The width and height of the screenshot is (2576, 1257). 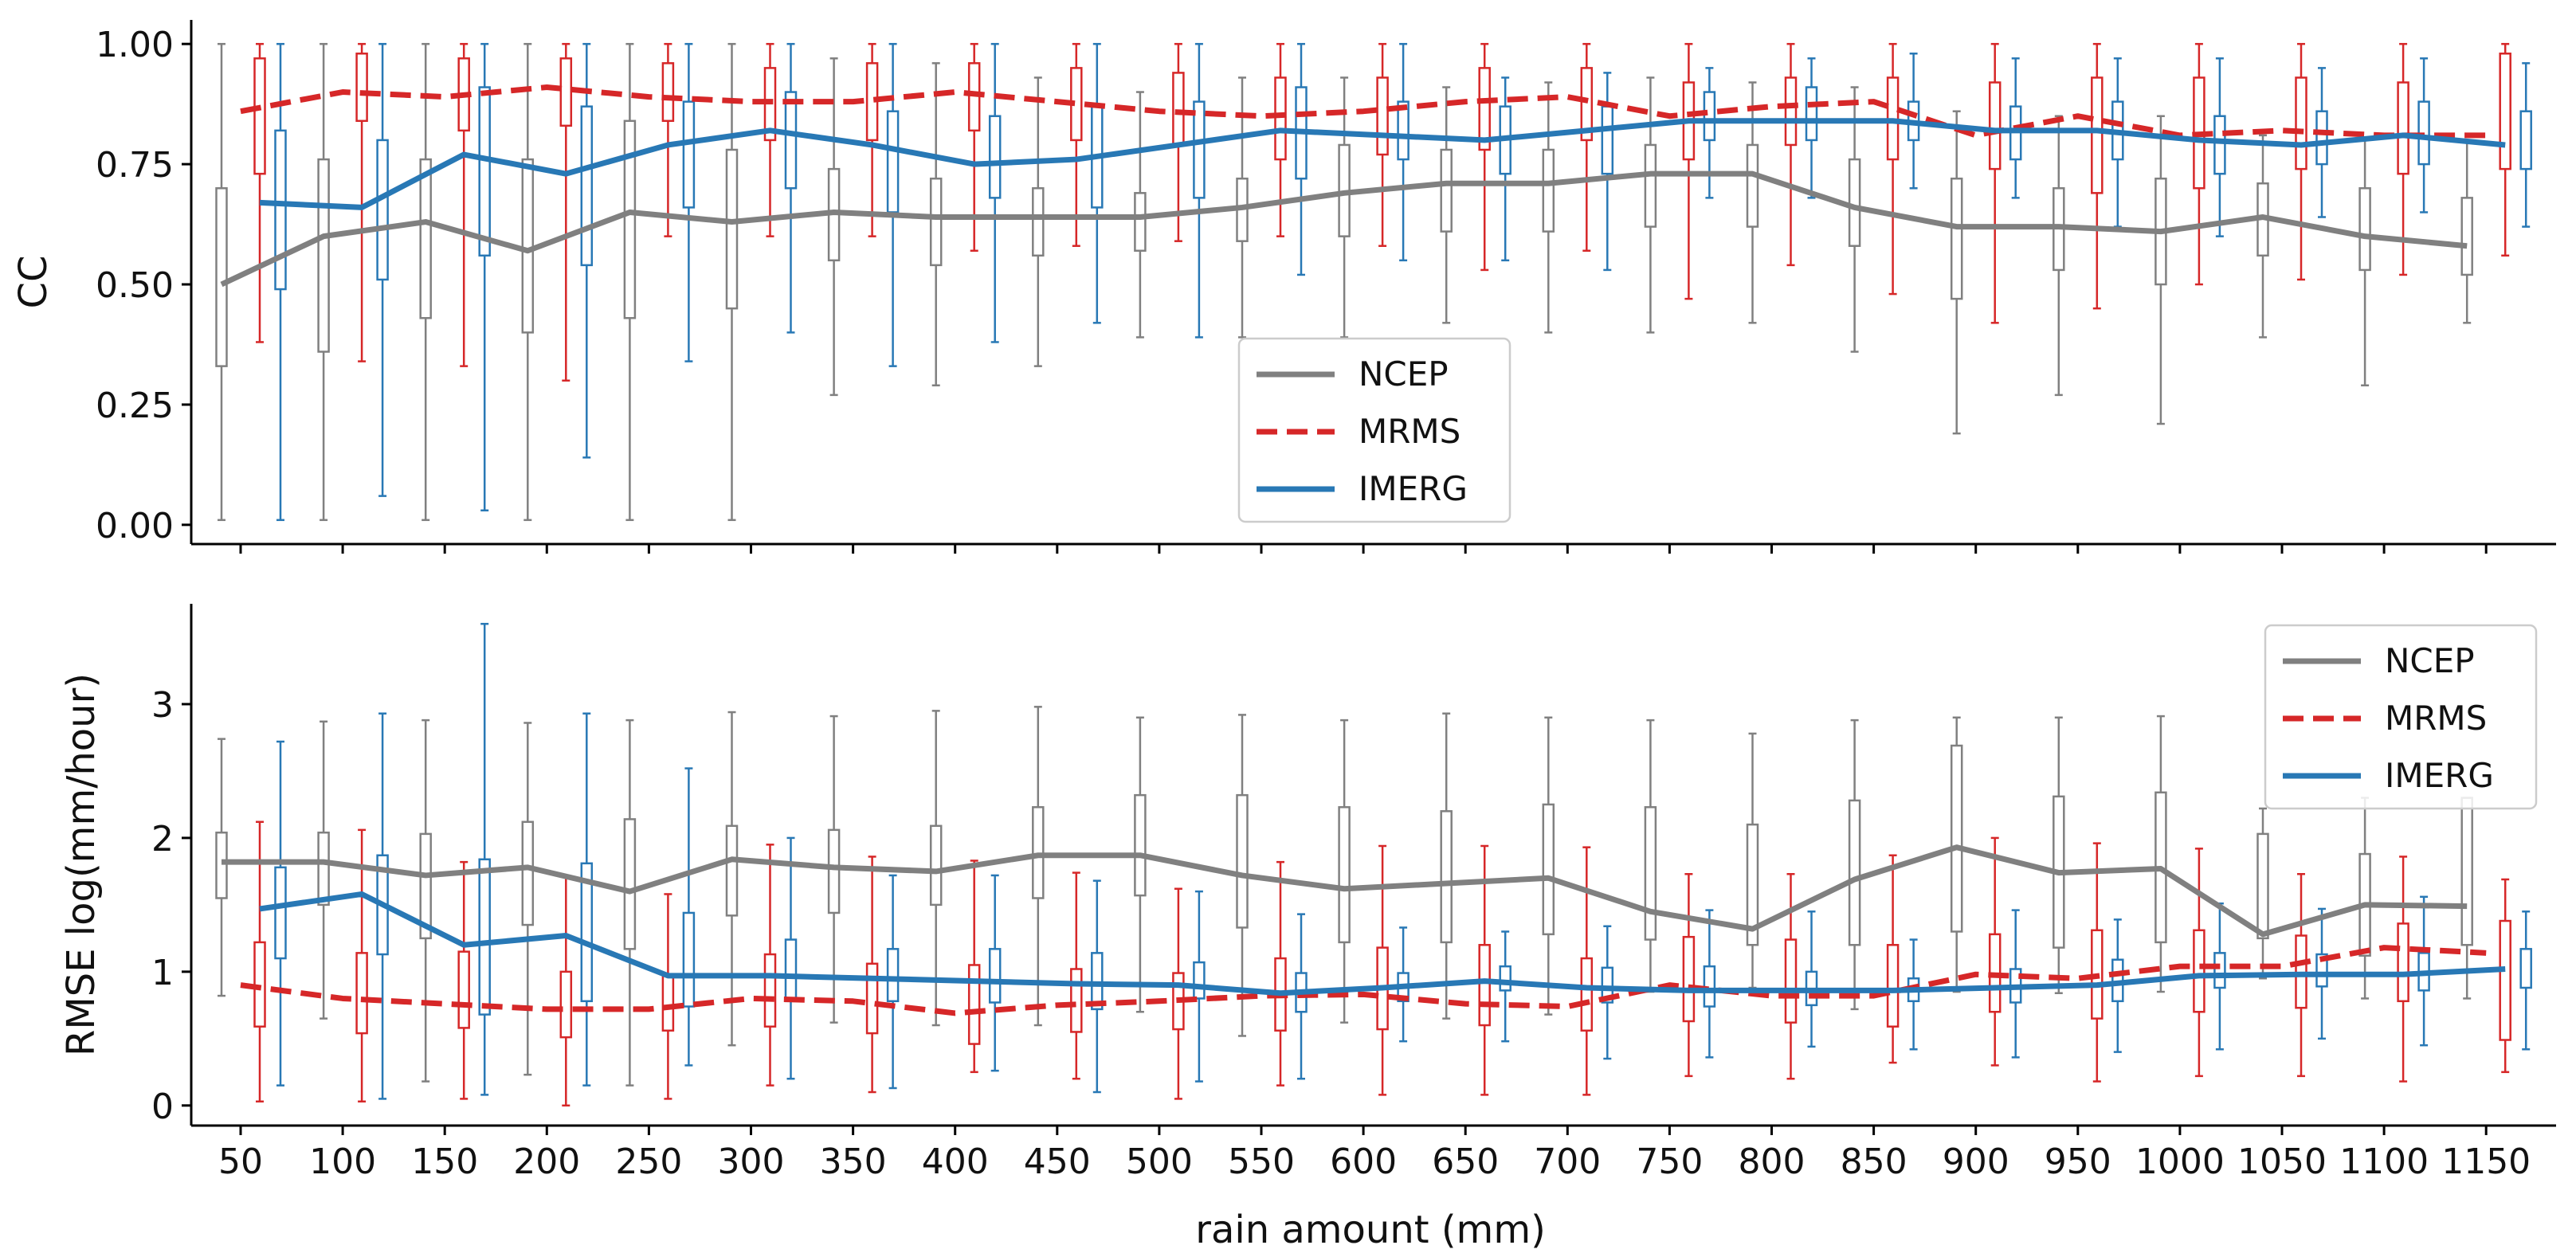 What do you see at coordinates (648, 1161) in the screenshot?
I see `x-tick-label: 250` at bounding box center [648, 1161].